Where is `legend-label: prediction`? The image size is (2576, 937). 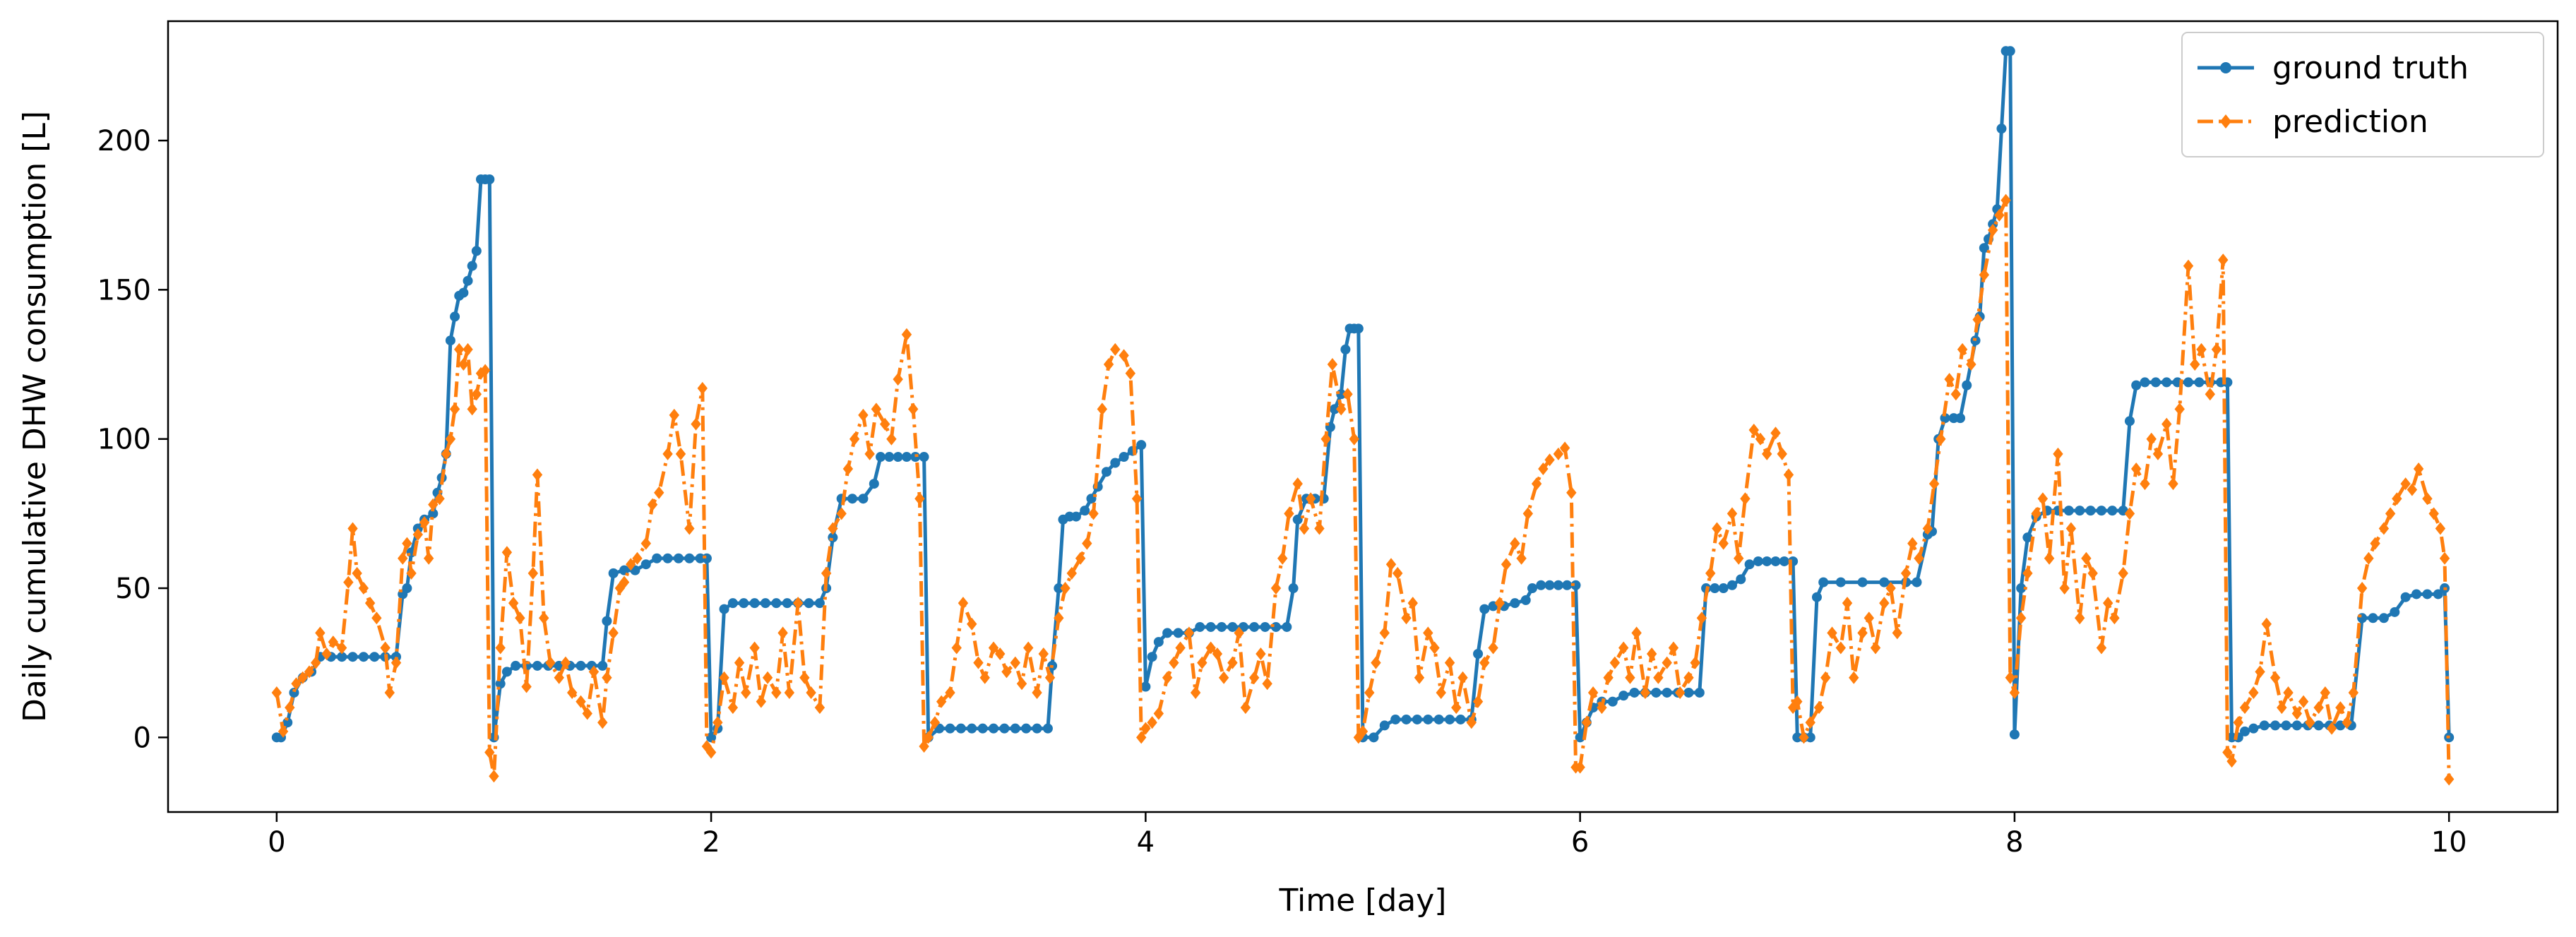
legend-label: prediction is located at coordinates (2350, 122).